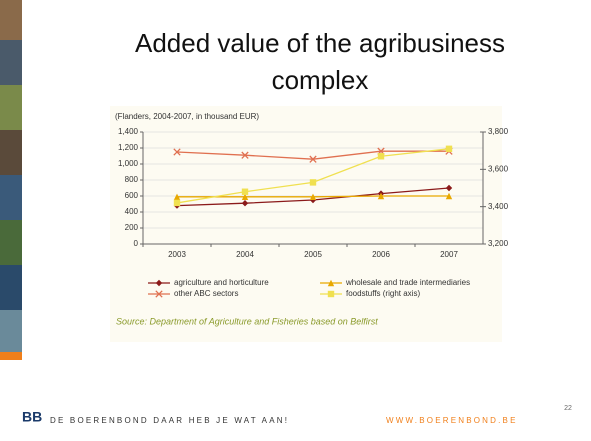 The width and height of the screenshot is (591, 441). Describe the element at coordinates (128, 131) in the screenshot. I see `y-tick-label: 1,400` at that location.